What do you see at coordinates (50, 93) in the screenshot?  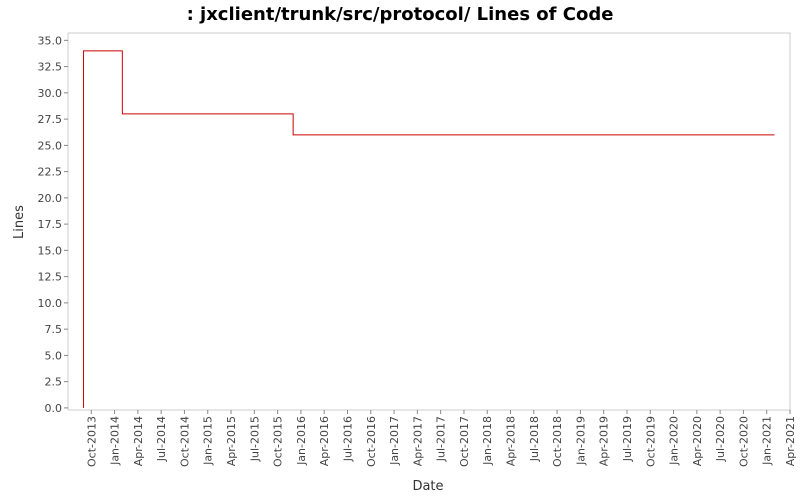 I see `y-tick-label: 30.0` at bounding box center [50, 93].